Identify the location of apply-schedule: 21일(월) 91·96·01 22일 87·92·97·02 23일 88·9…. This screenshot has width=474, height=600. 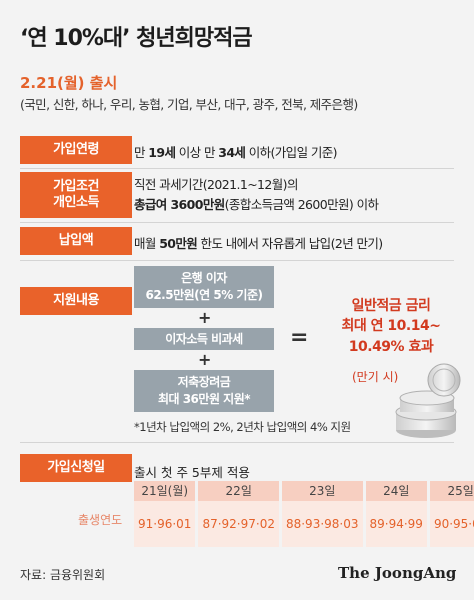
(304, 514).